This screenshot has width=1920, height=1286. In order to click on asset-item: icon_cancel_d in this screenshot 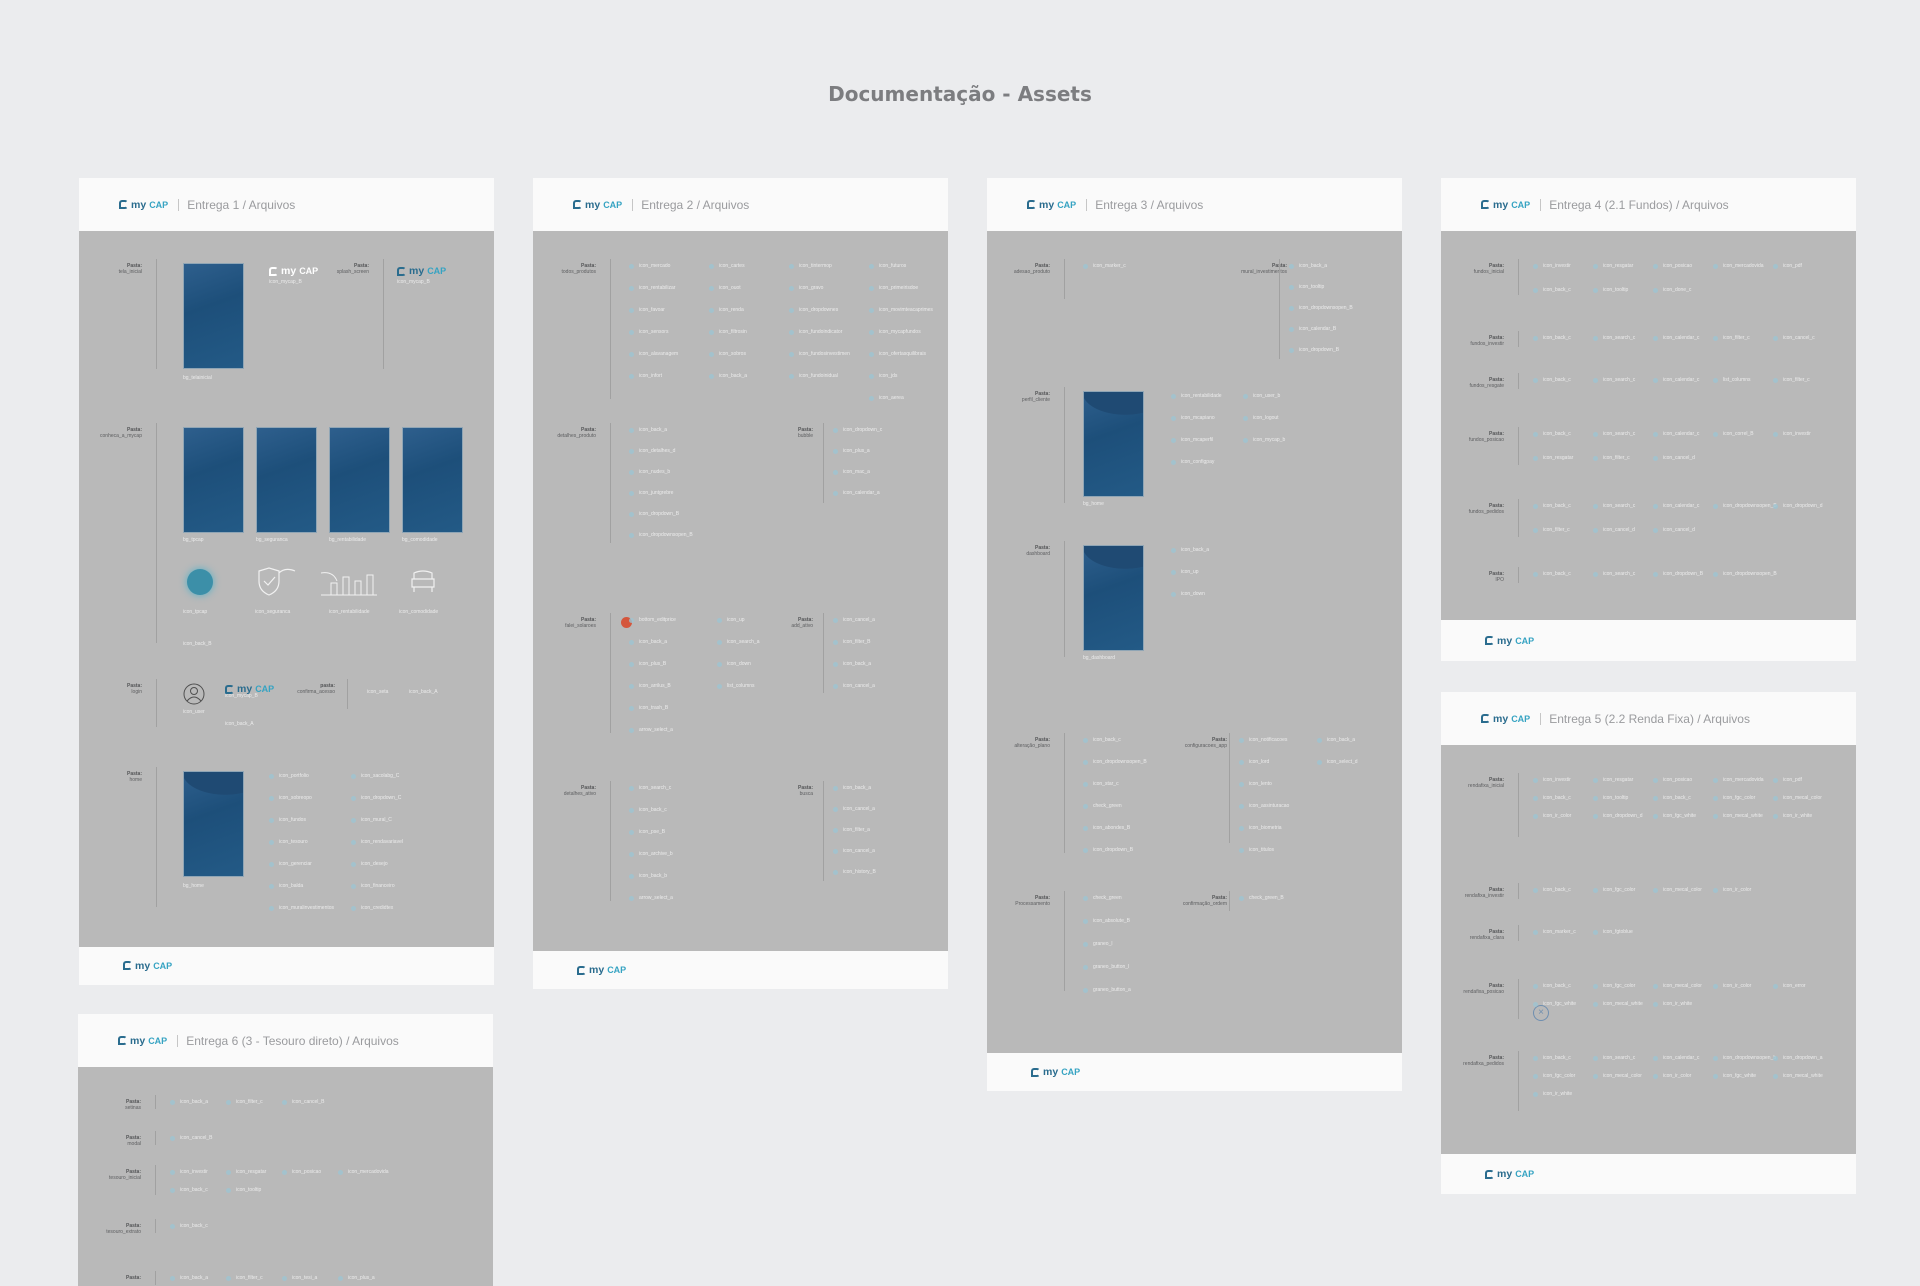, I will do `click(1674, 530)`.